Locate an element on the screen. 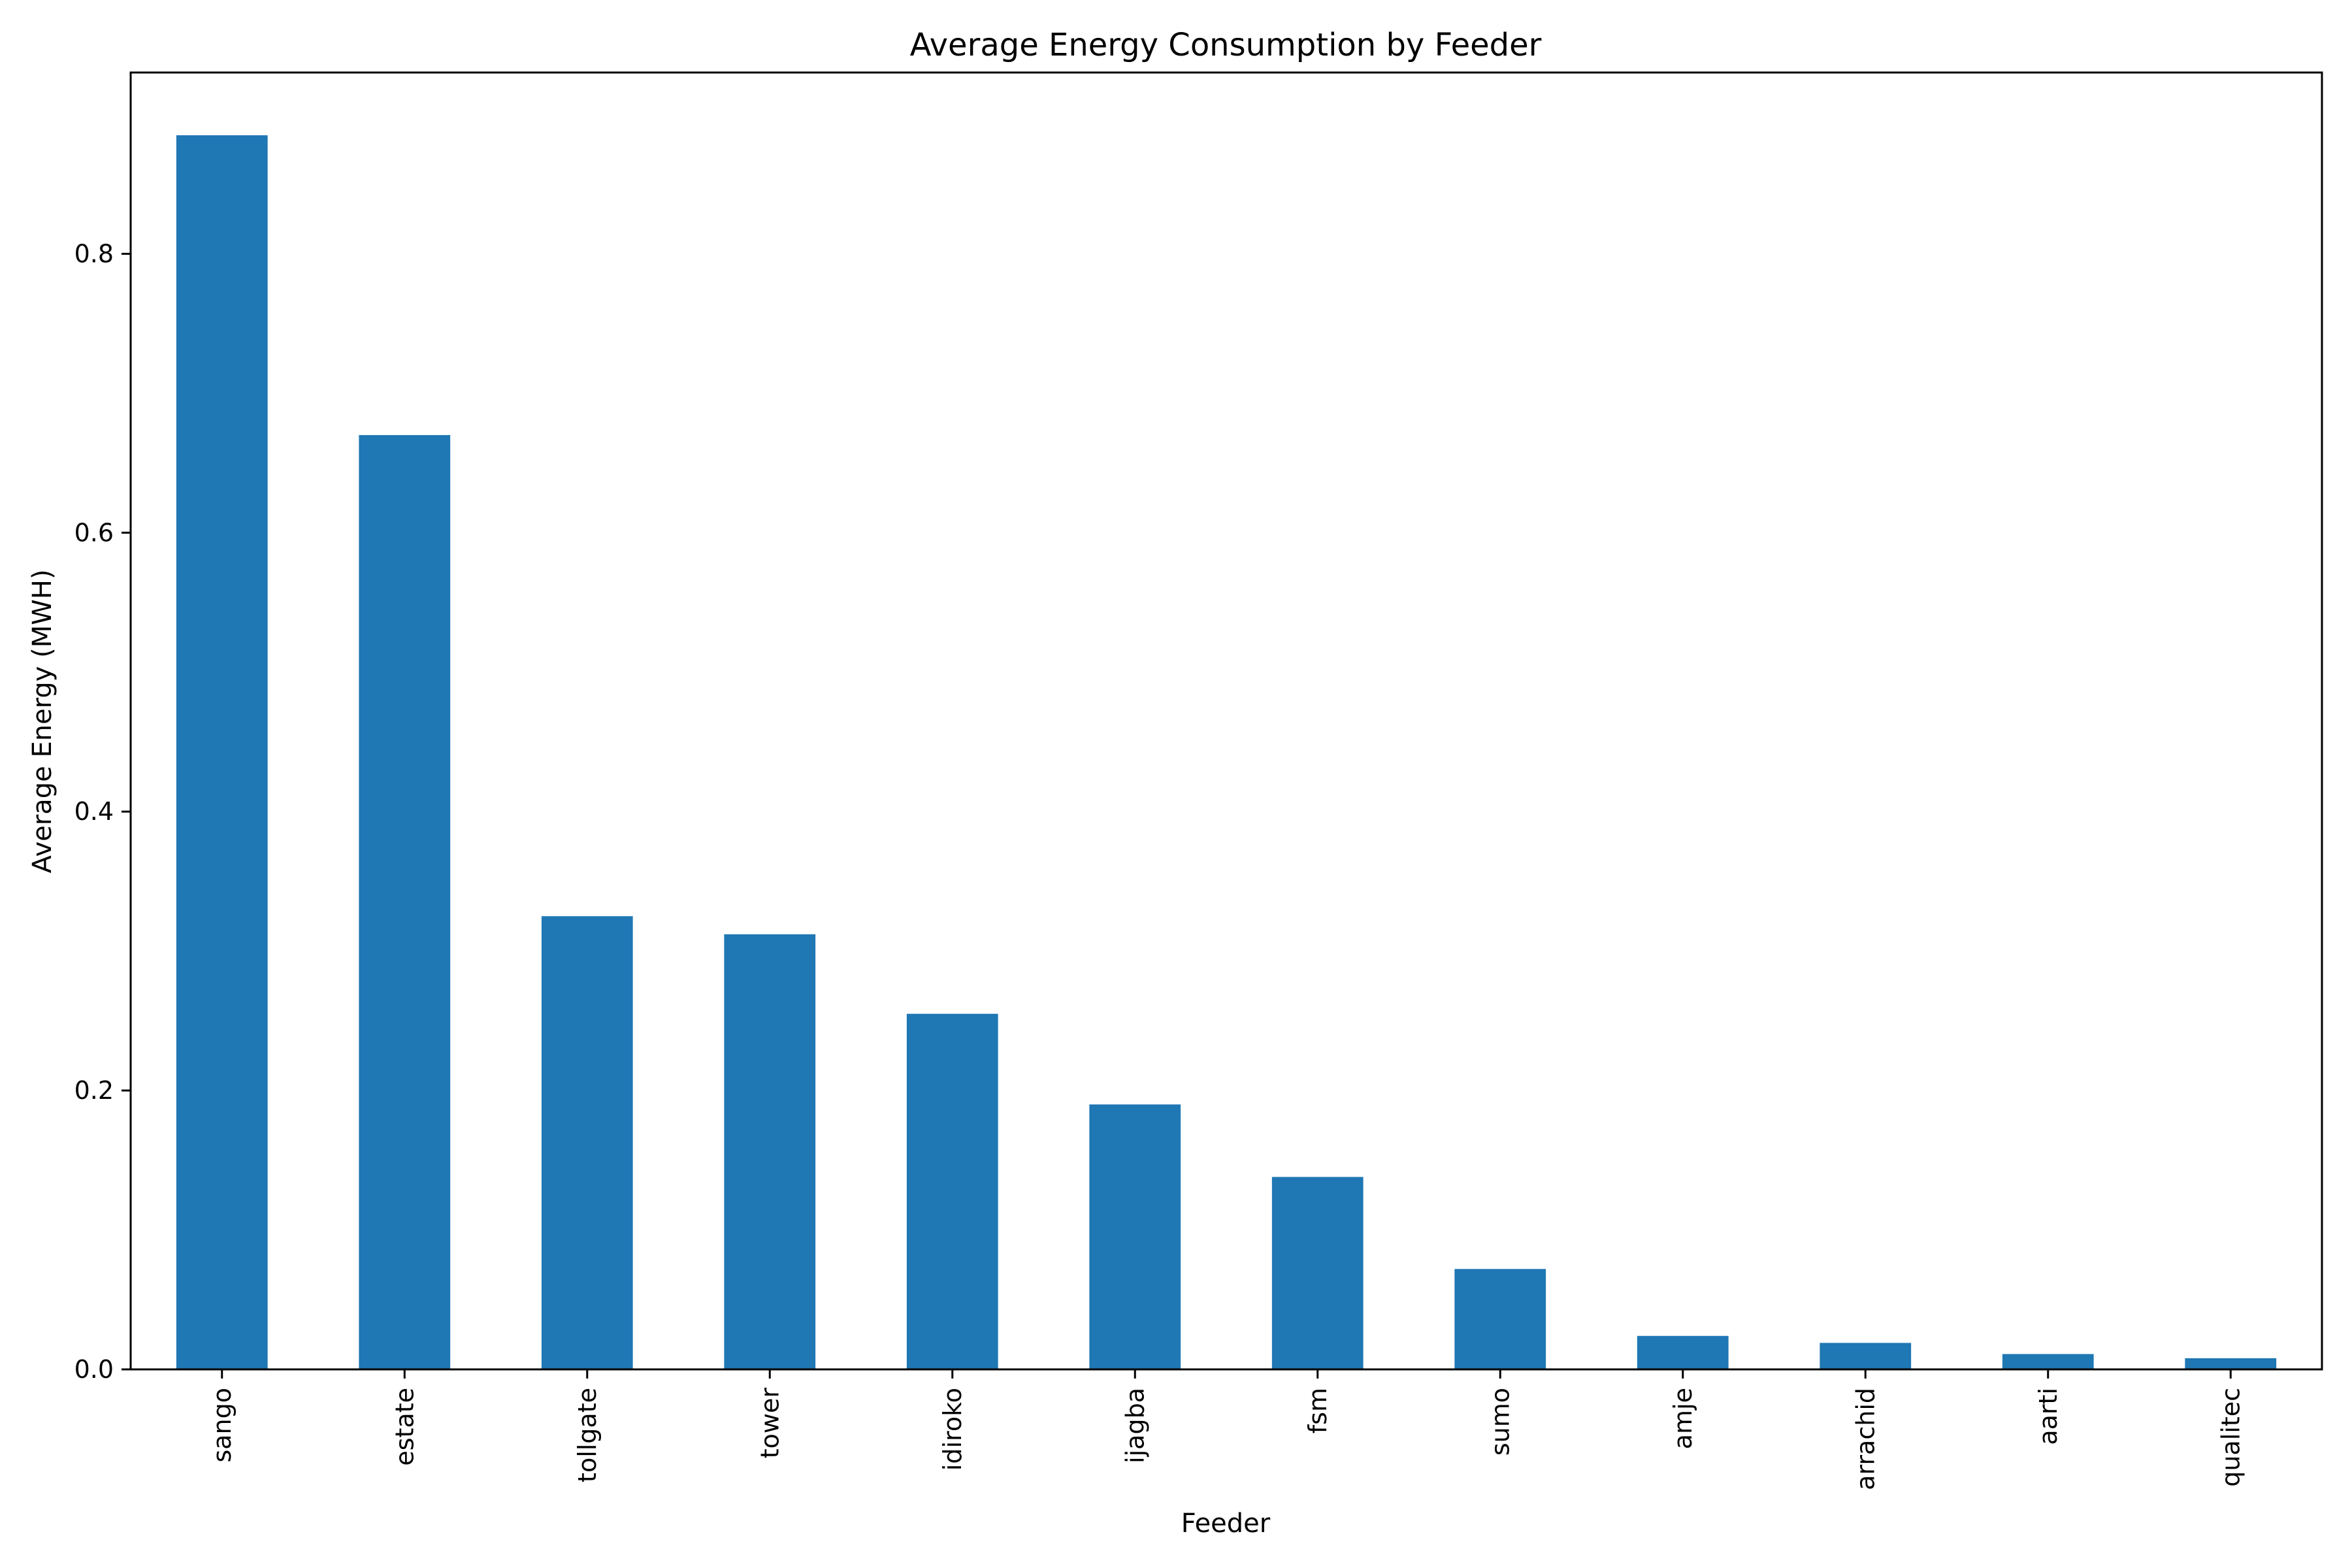 This screenshot has width=2352, height=1568. y-tick-label: 0.4 is located at coordinates (94, 811).